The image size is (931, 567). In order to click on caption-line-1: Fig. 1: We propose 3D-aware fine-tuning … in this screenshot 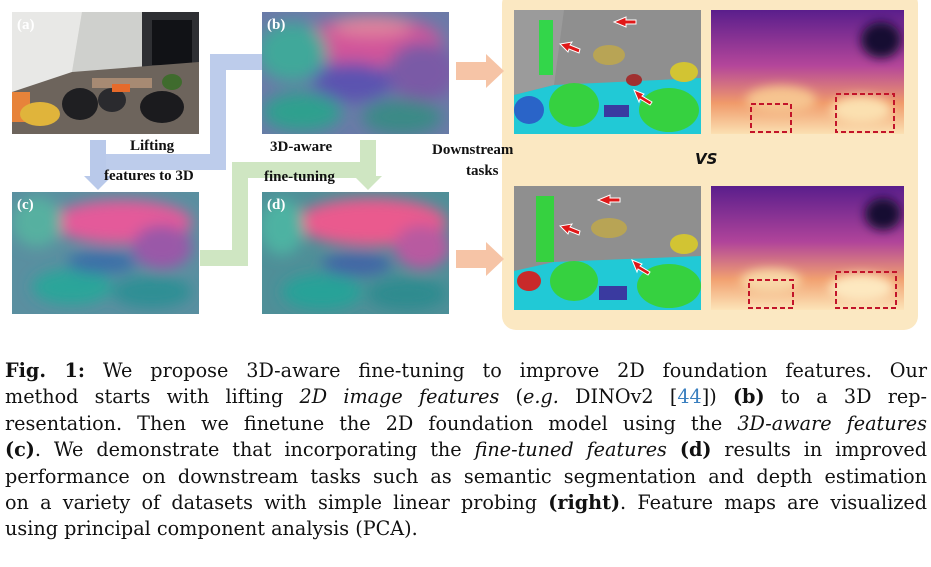, I will do `click(466, 370)`.